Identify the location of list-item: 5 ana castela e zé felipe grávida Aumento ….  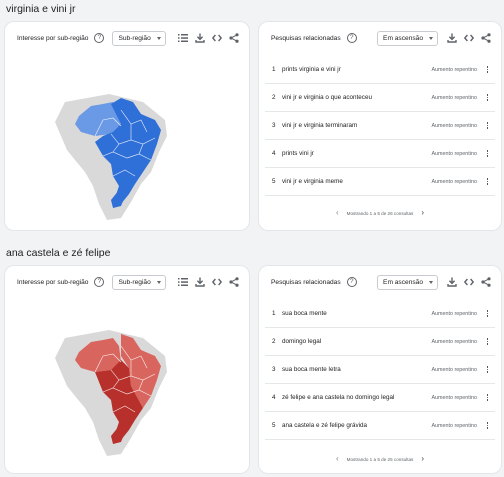
(380, 426).